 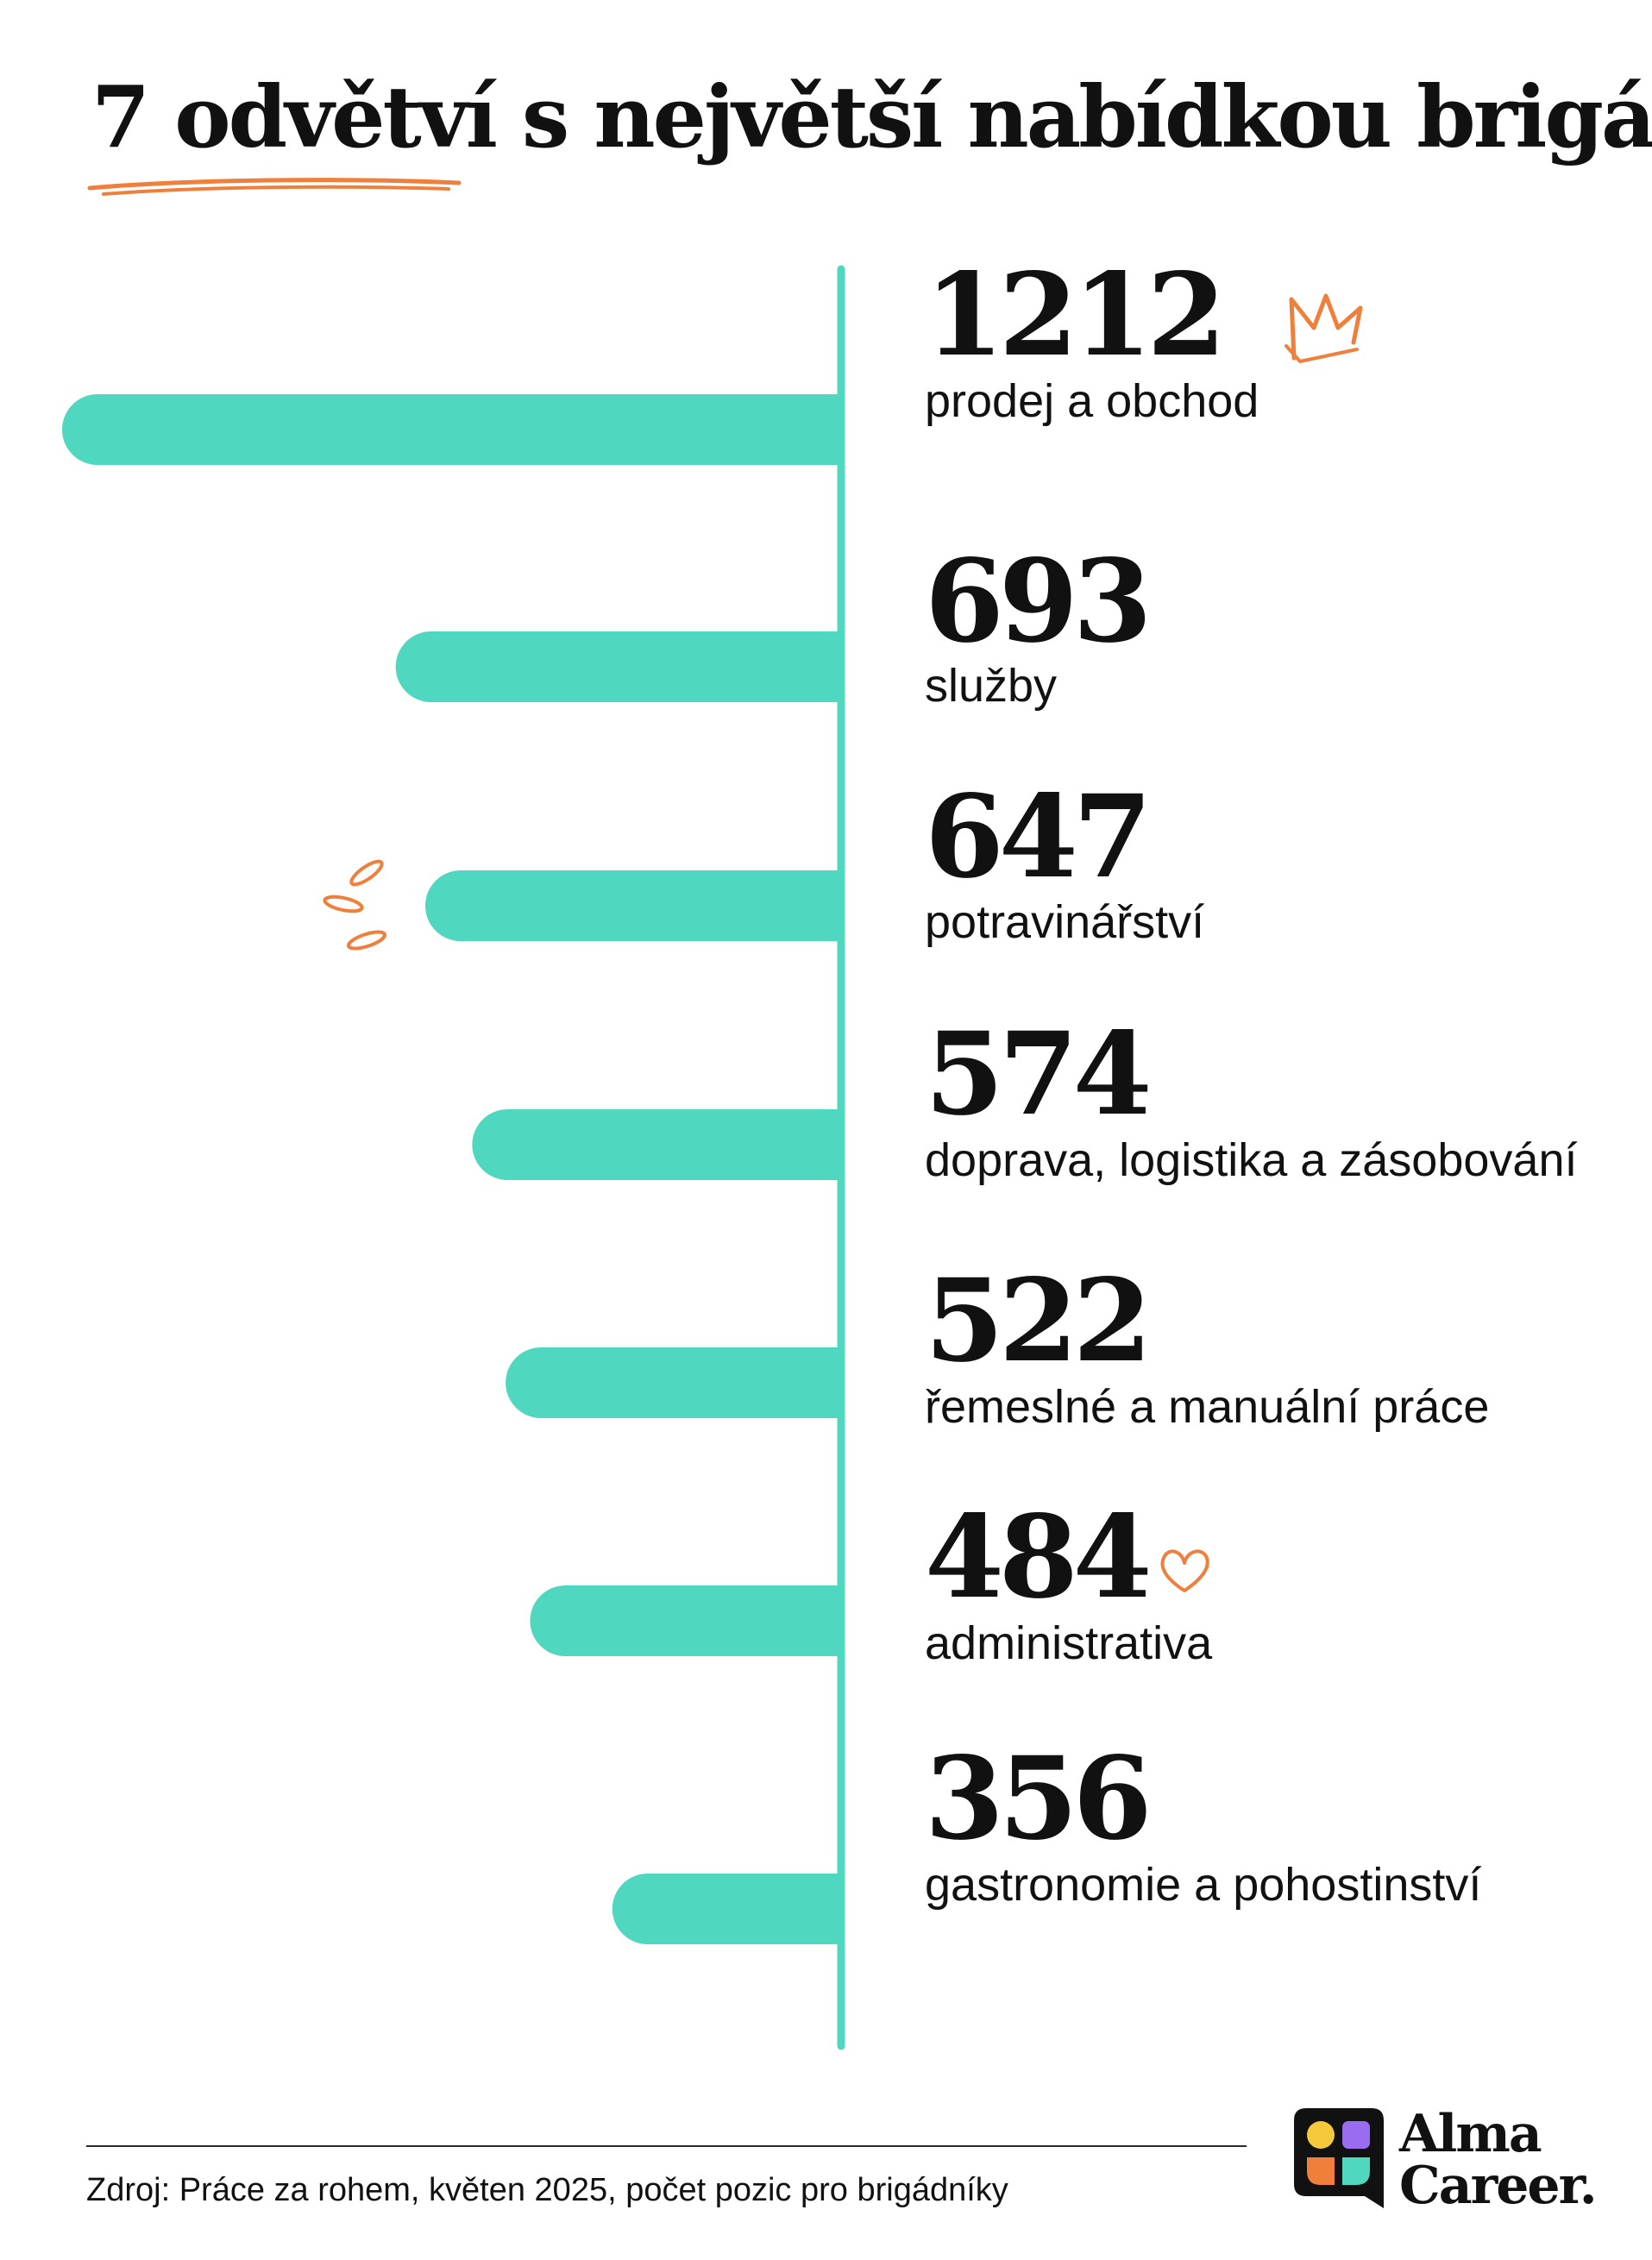 What do you see at coordinates (275, 187) in the screenshot?
I see `title-underline-doodle` at bounding box center [275, 187].